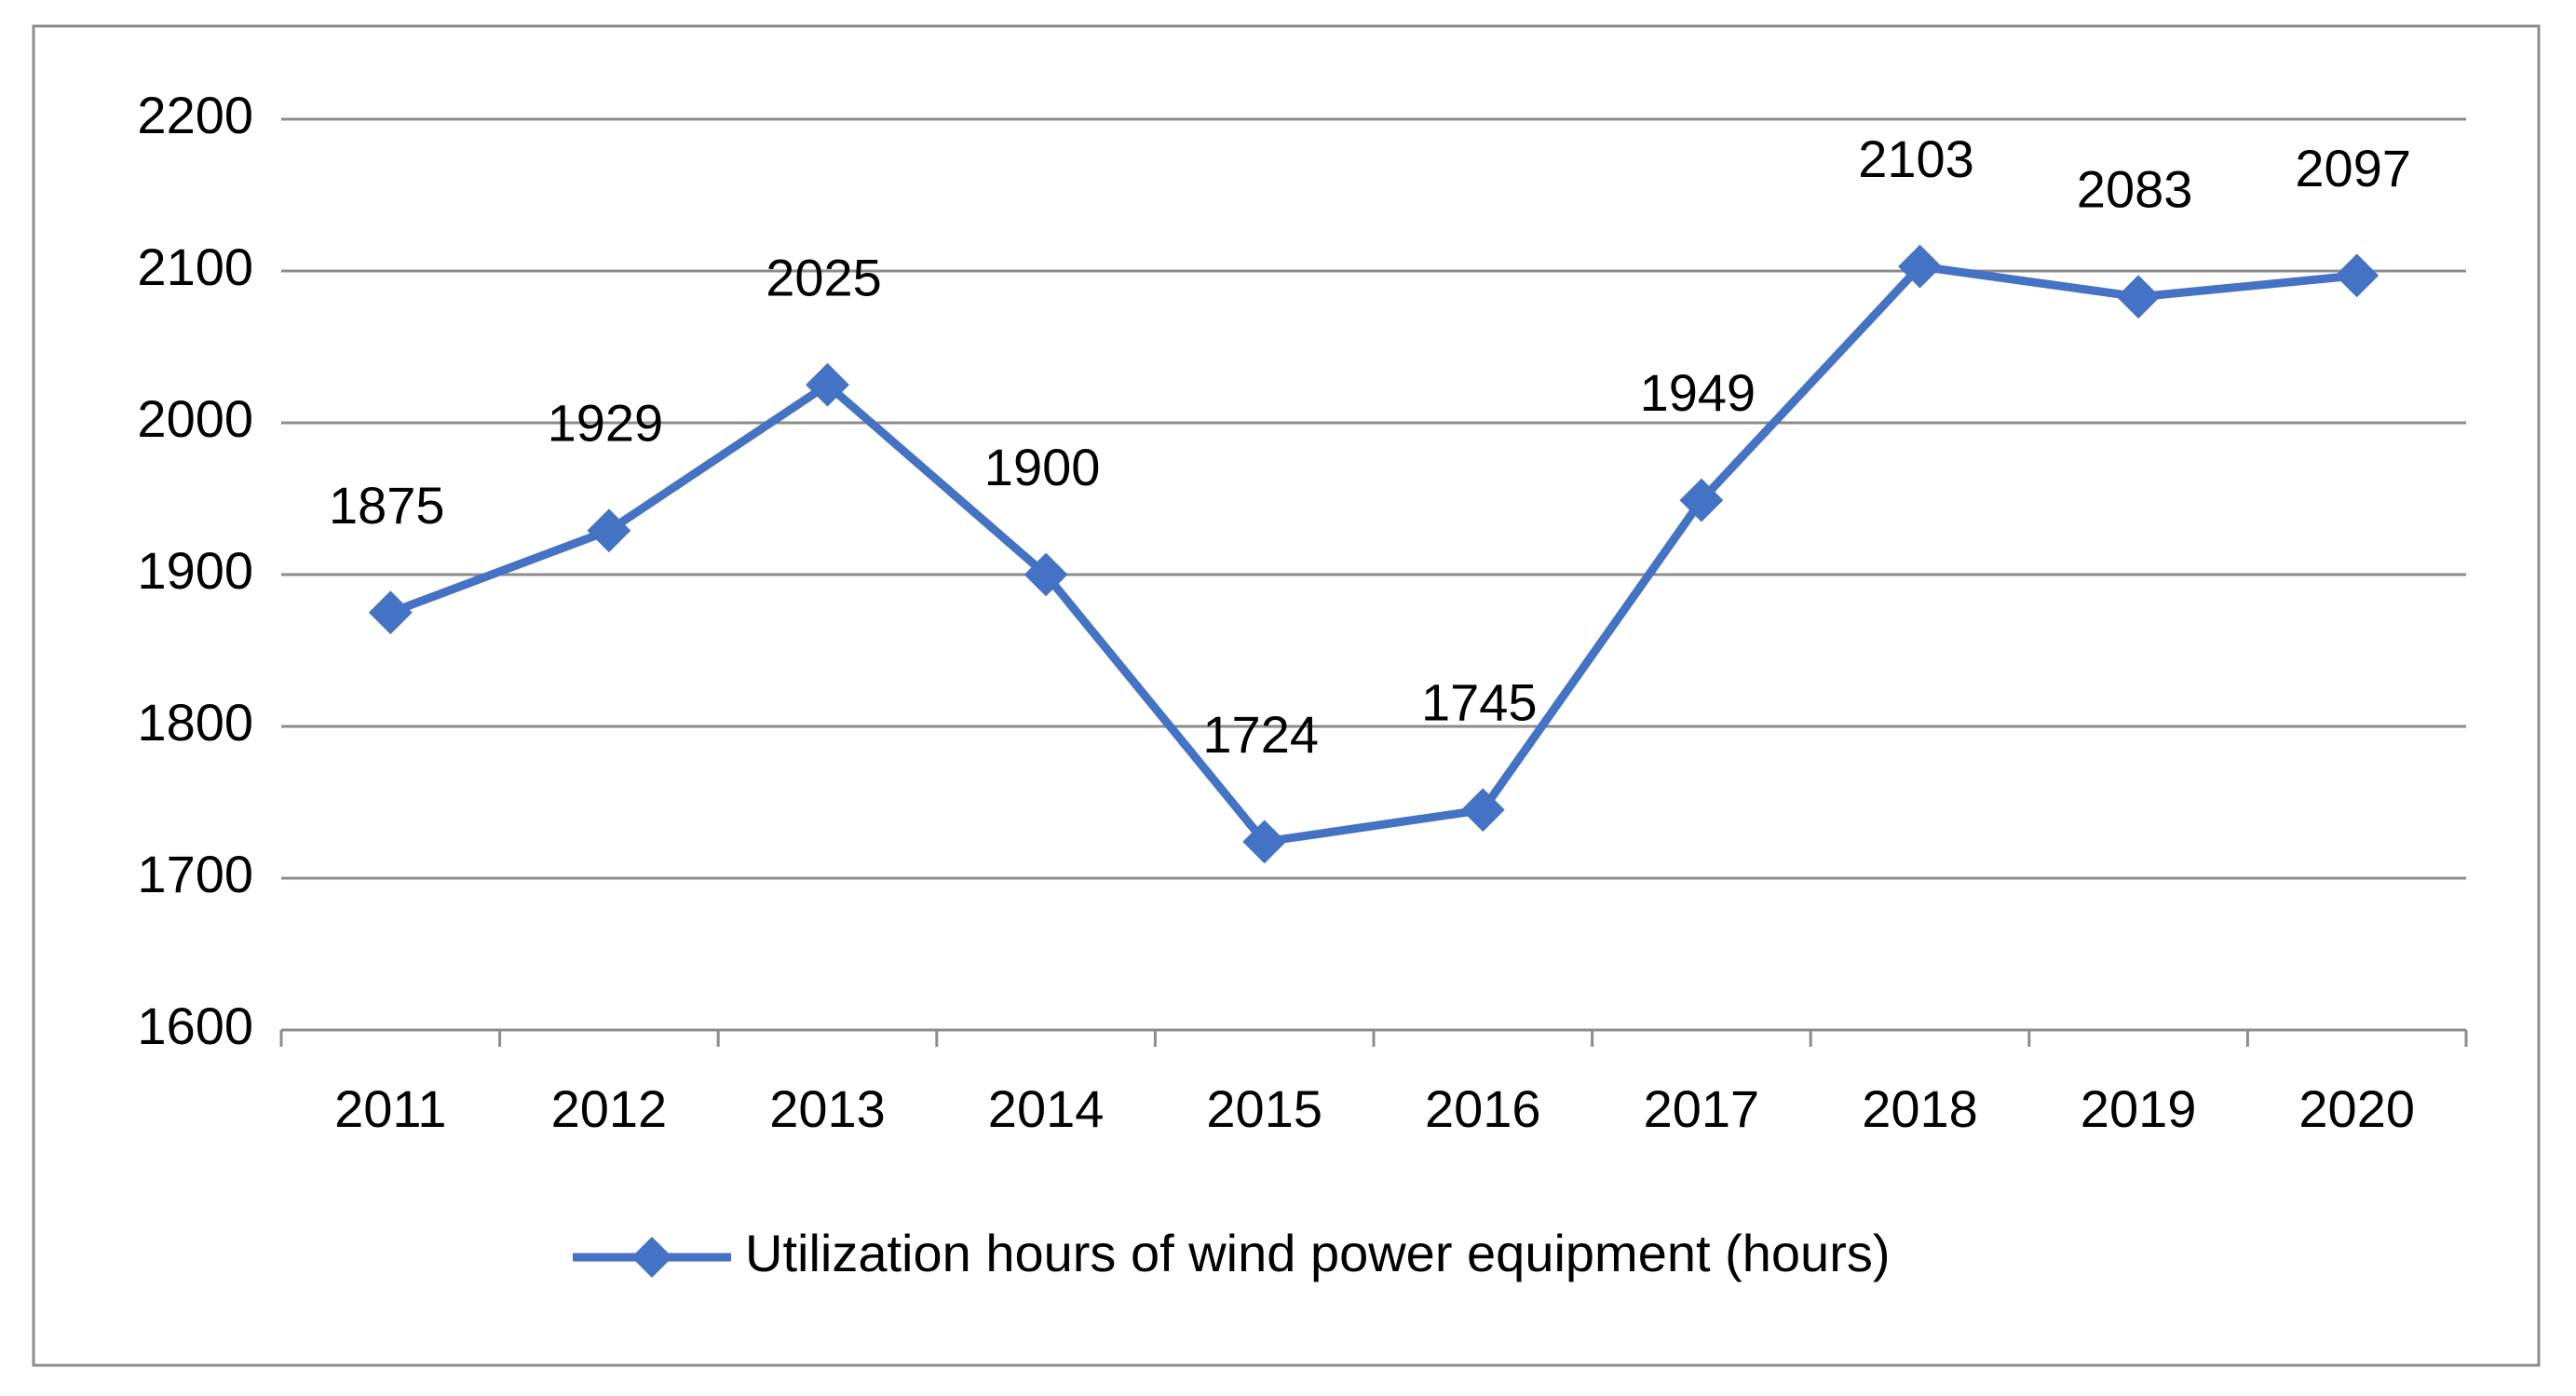 The image size is (2576, 1396). Describe the element at coordinates (1698, 392) in the screenshot. I see `data-label-2017: 1949` at that location.